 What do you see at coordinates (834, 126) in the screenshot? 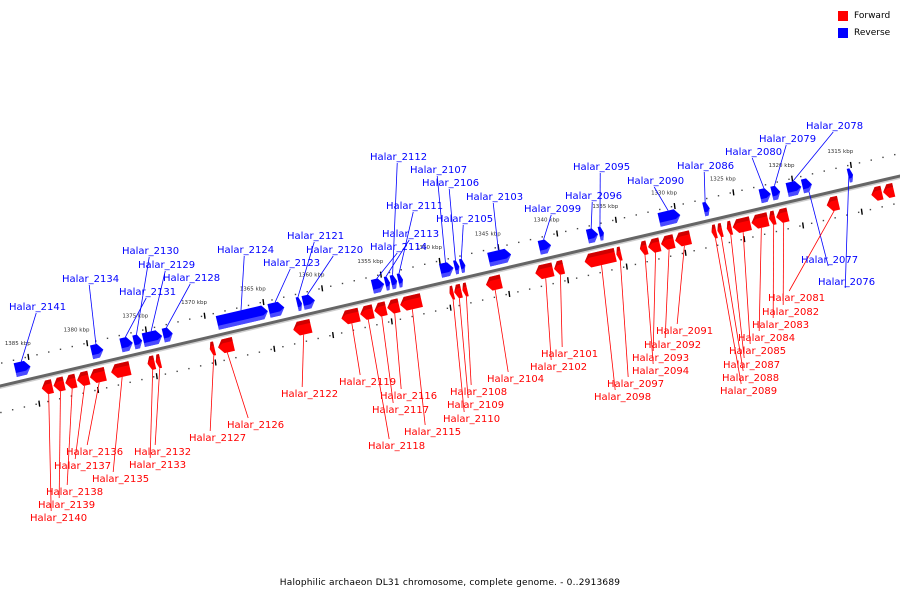
I see `gene-label: Halar_2078` at bounding box center [834, 126].